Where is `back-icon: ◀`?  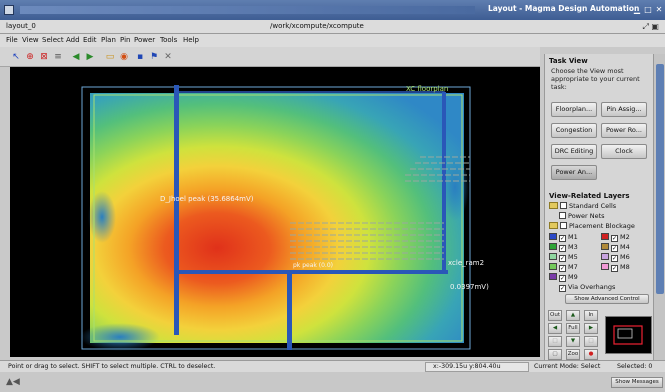 back-icon: ◀ is located at coordinates (76, 57).